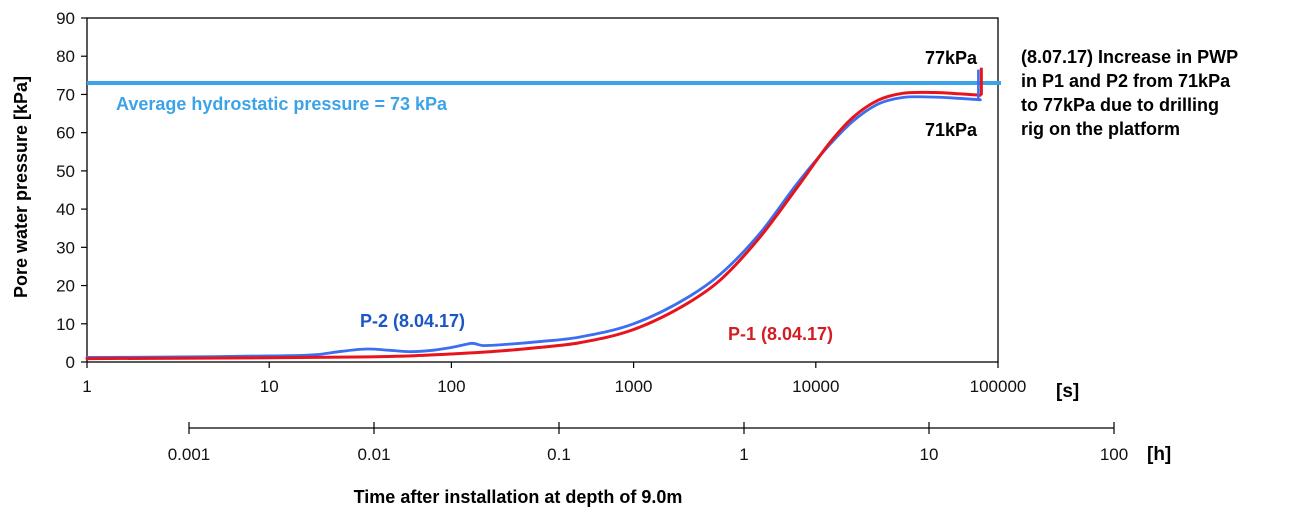  I want to click on secondary-x-tick-label: 0.1, so click(559, 454).